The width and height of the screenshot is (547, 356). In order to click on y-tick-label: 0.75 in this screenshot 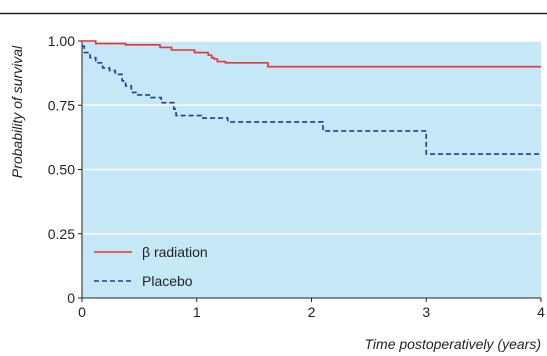, I will do `click(61, 105)`.